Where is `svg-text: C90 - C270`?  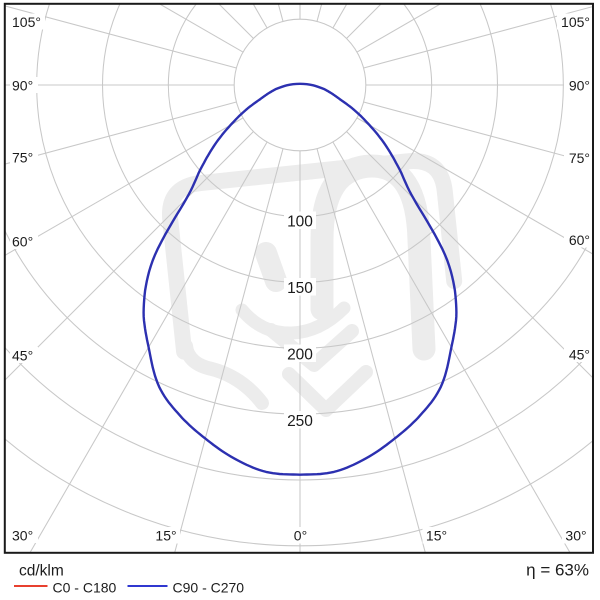
svg-text: C90 - C270 is located at coordinates (209, 588).